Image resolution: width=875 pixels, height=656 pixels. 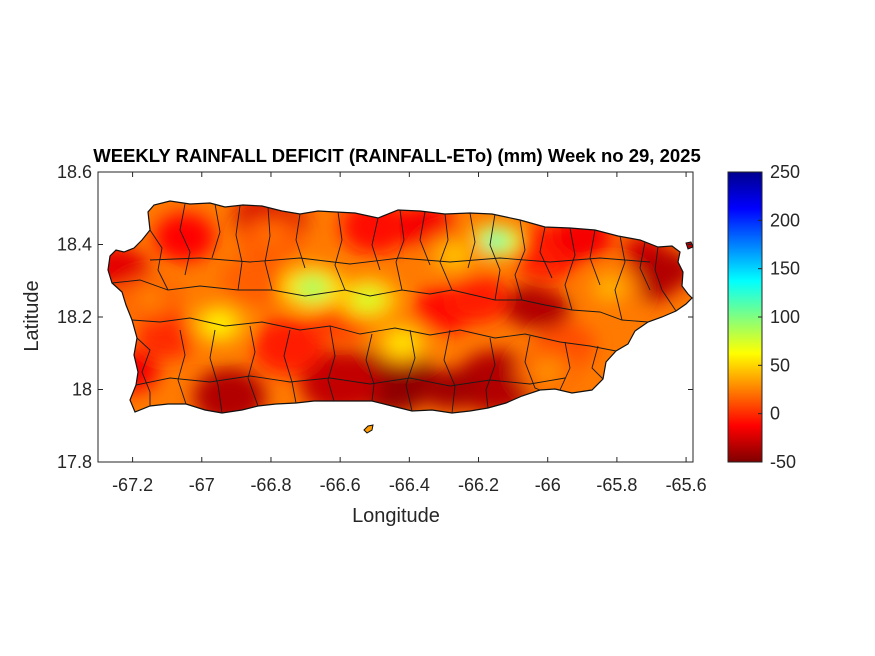 What do you see at coordinates (132, 485) in the screenshot?
I see `x-tick-label: -67.2` at bounding box center [132, 485].